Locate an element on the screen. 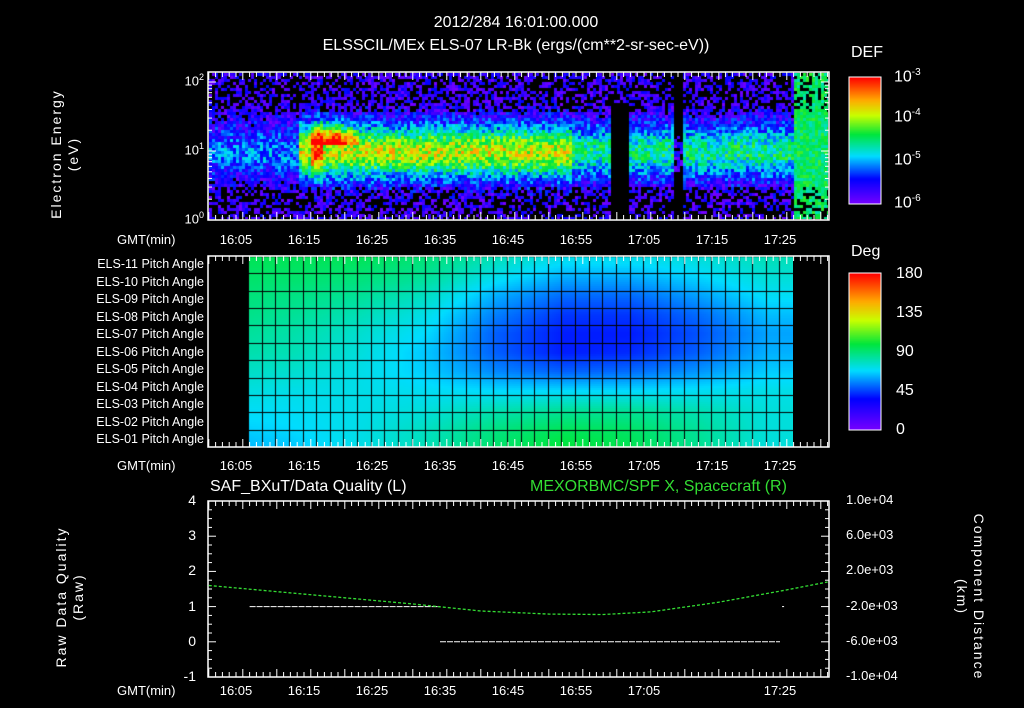 The image size is (1024, 708). left-tick-label: 0 is located at coordinates (192, 640).